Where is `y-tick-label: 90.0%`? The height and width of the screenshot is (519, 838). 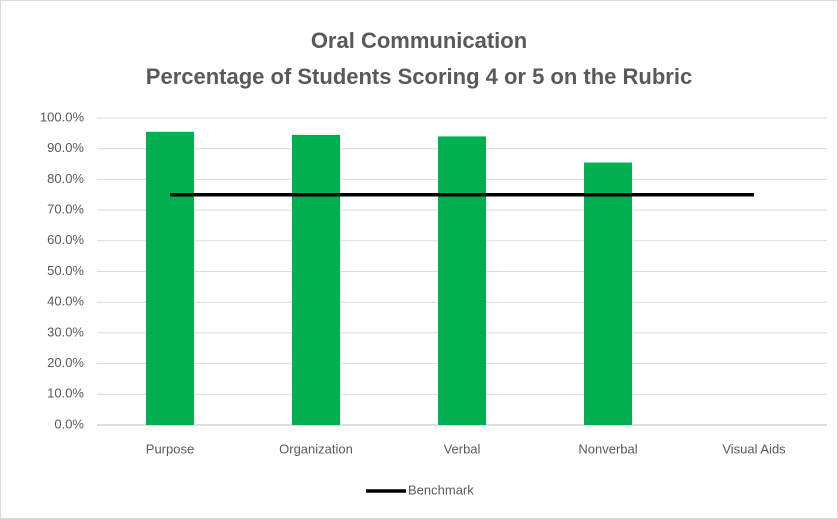
y-tick-label: 90.0% is located at coordinates (65, 147).